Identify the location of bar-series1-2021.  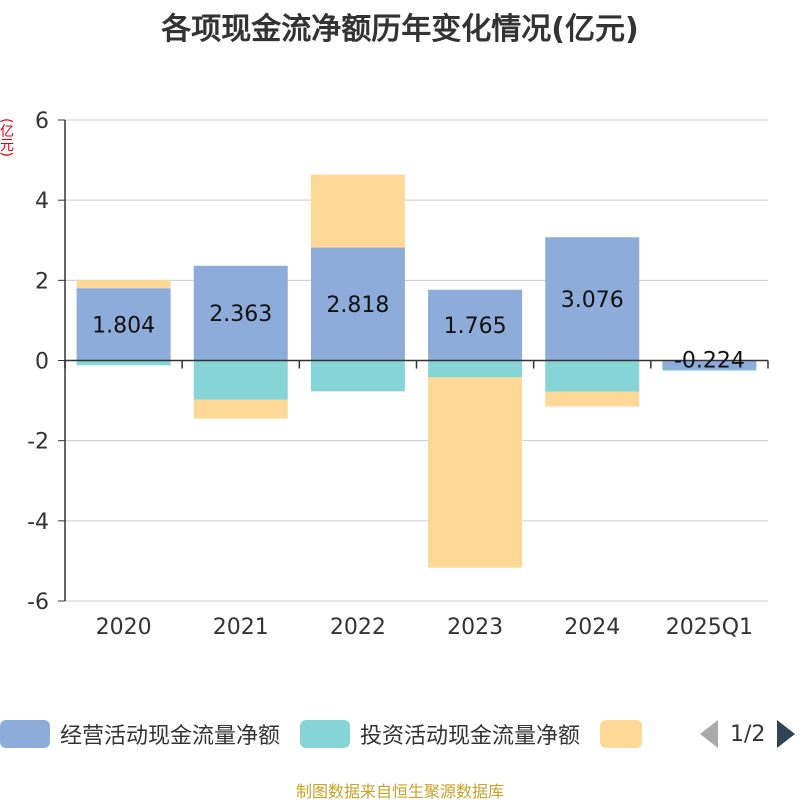
(240, 380).